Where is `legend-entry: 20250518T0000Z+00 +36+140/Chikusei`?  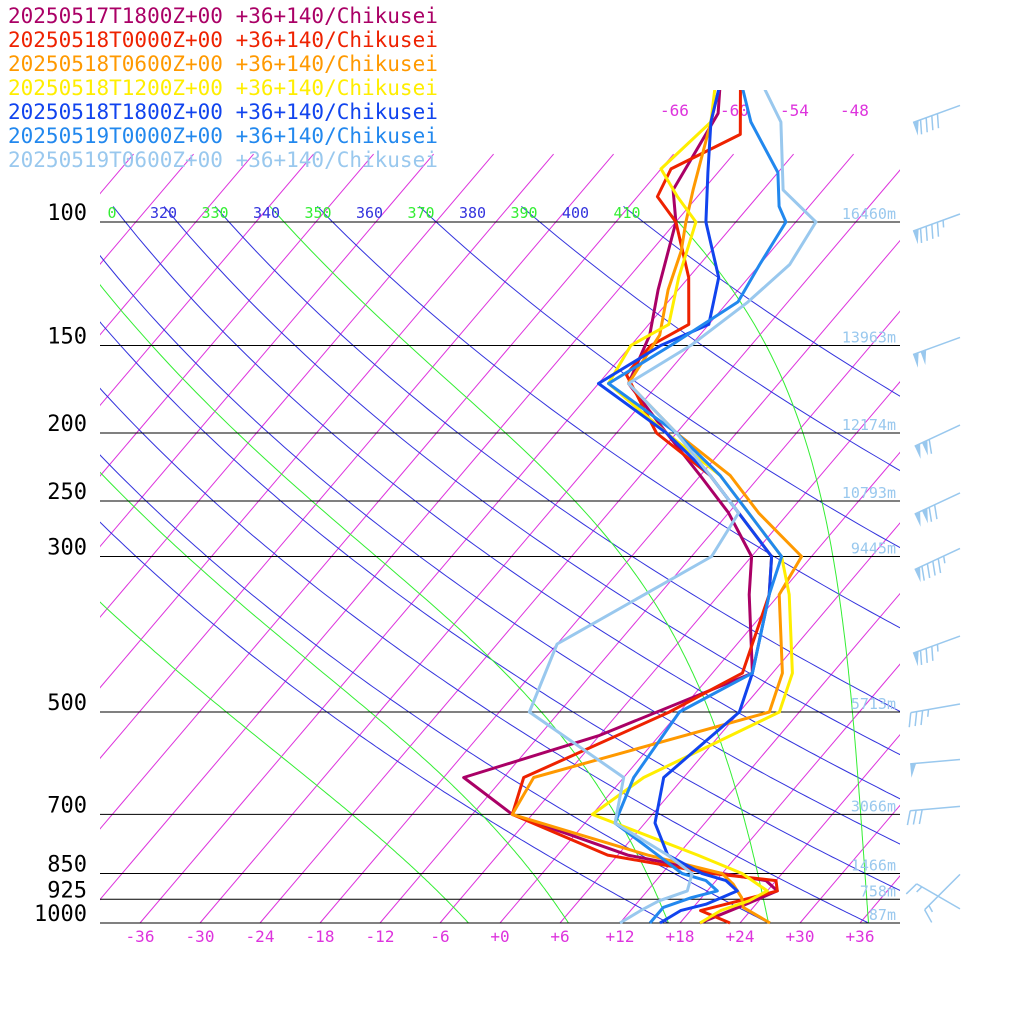
legend-entry: 20250518T0000Z+00 +36+140/Chikusei is located at coordinates (223, 40).